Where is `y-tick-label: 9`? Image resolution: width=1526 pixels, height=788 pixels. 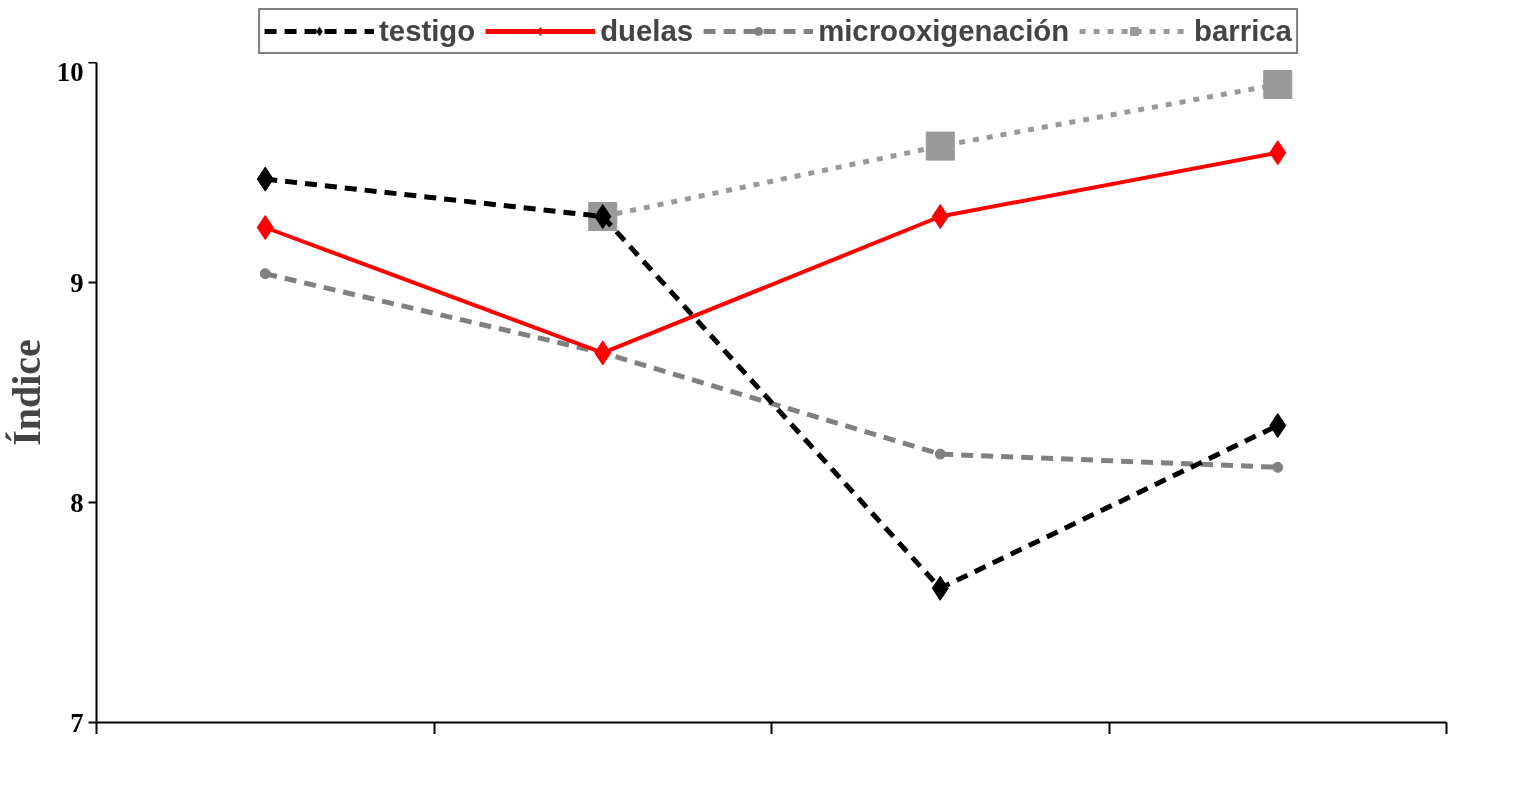
y-tick-label: 9 is located at coordinates (77, 282).